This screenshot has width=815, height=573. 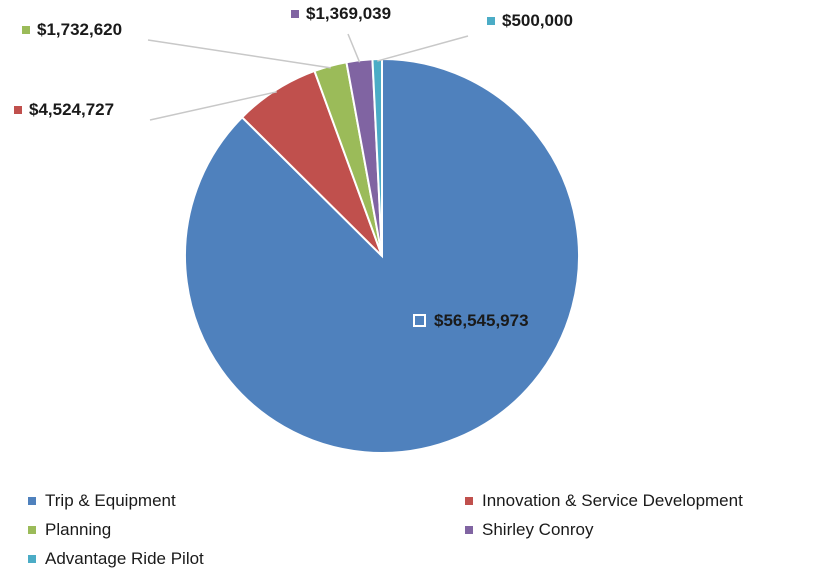 I want to click on legend-label: Innovation & Service Development, so click(x=612, y=500).